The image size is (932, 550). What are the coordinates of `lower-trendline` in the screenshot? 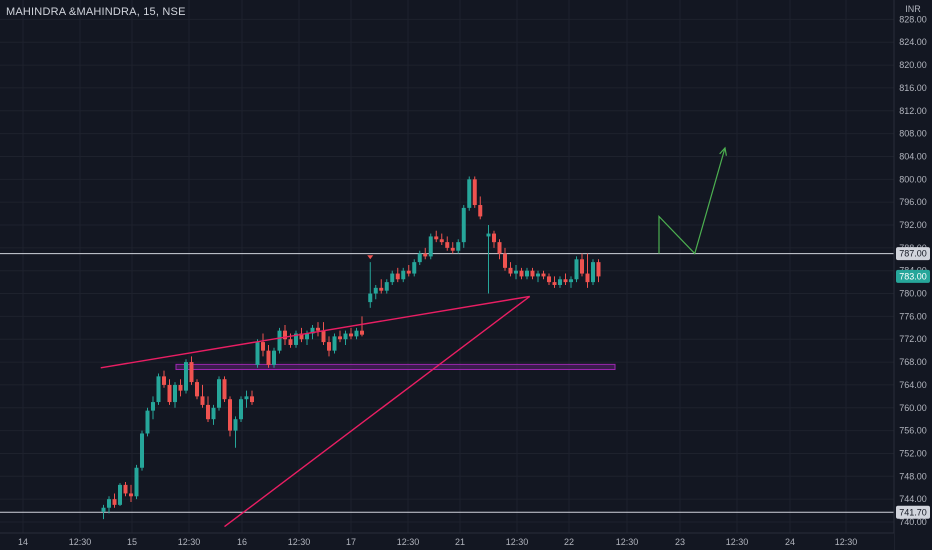 It's located at (377, 411).